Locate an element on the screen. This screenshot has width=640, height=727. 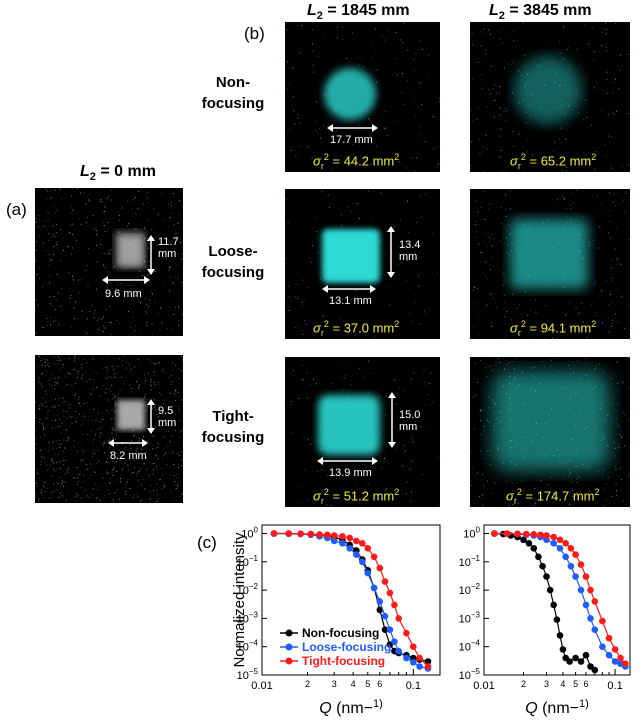
panel-label-c: (c) is located at coordinates (207, 542).